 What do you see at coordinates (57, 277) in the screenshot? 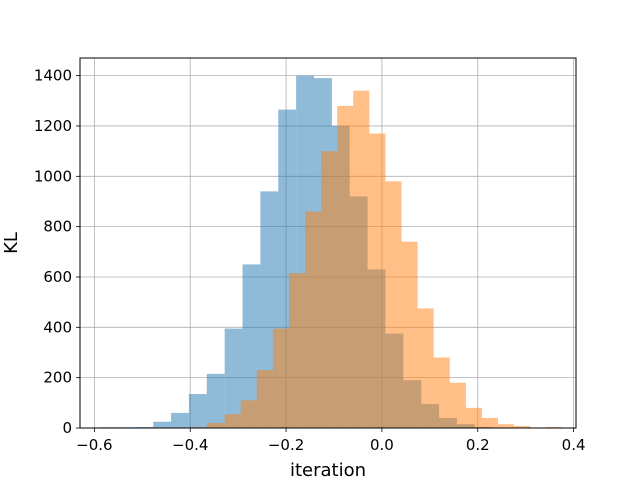
I see `y-tick-label: 600` at bounding box center [57, 277].